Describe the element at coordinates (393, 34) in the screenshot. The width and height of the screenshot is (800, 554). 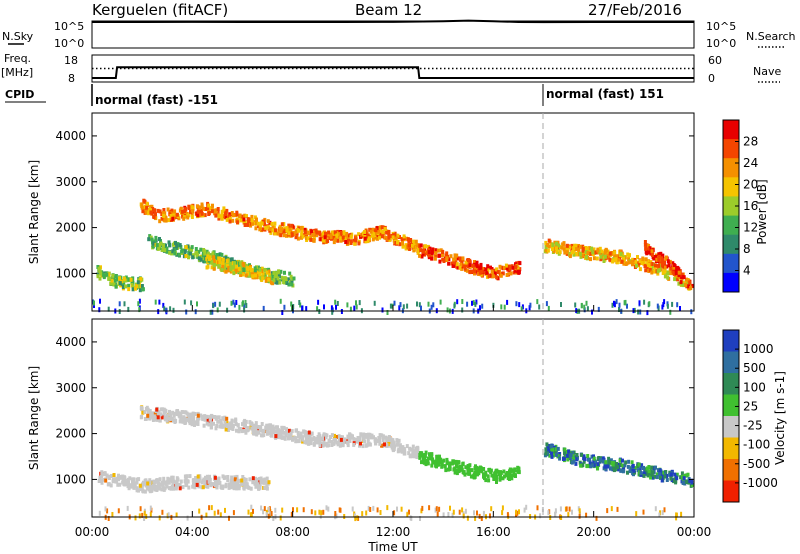
I see `noise-panel-frame` at that location.